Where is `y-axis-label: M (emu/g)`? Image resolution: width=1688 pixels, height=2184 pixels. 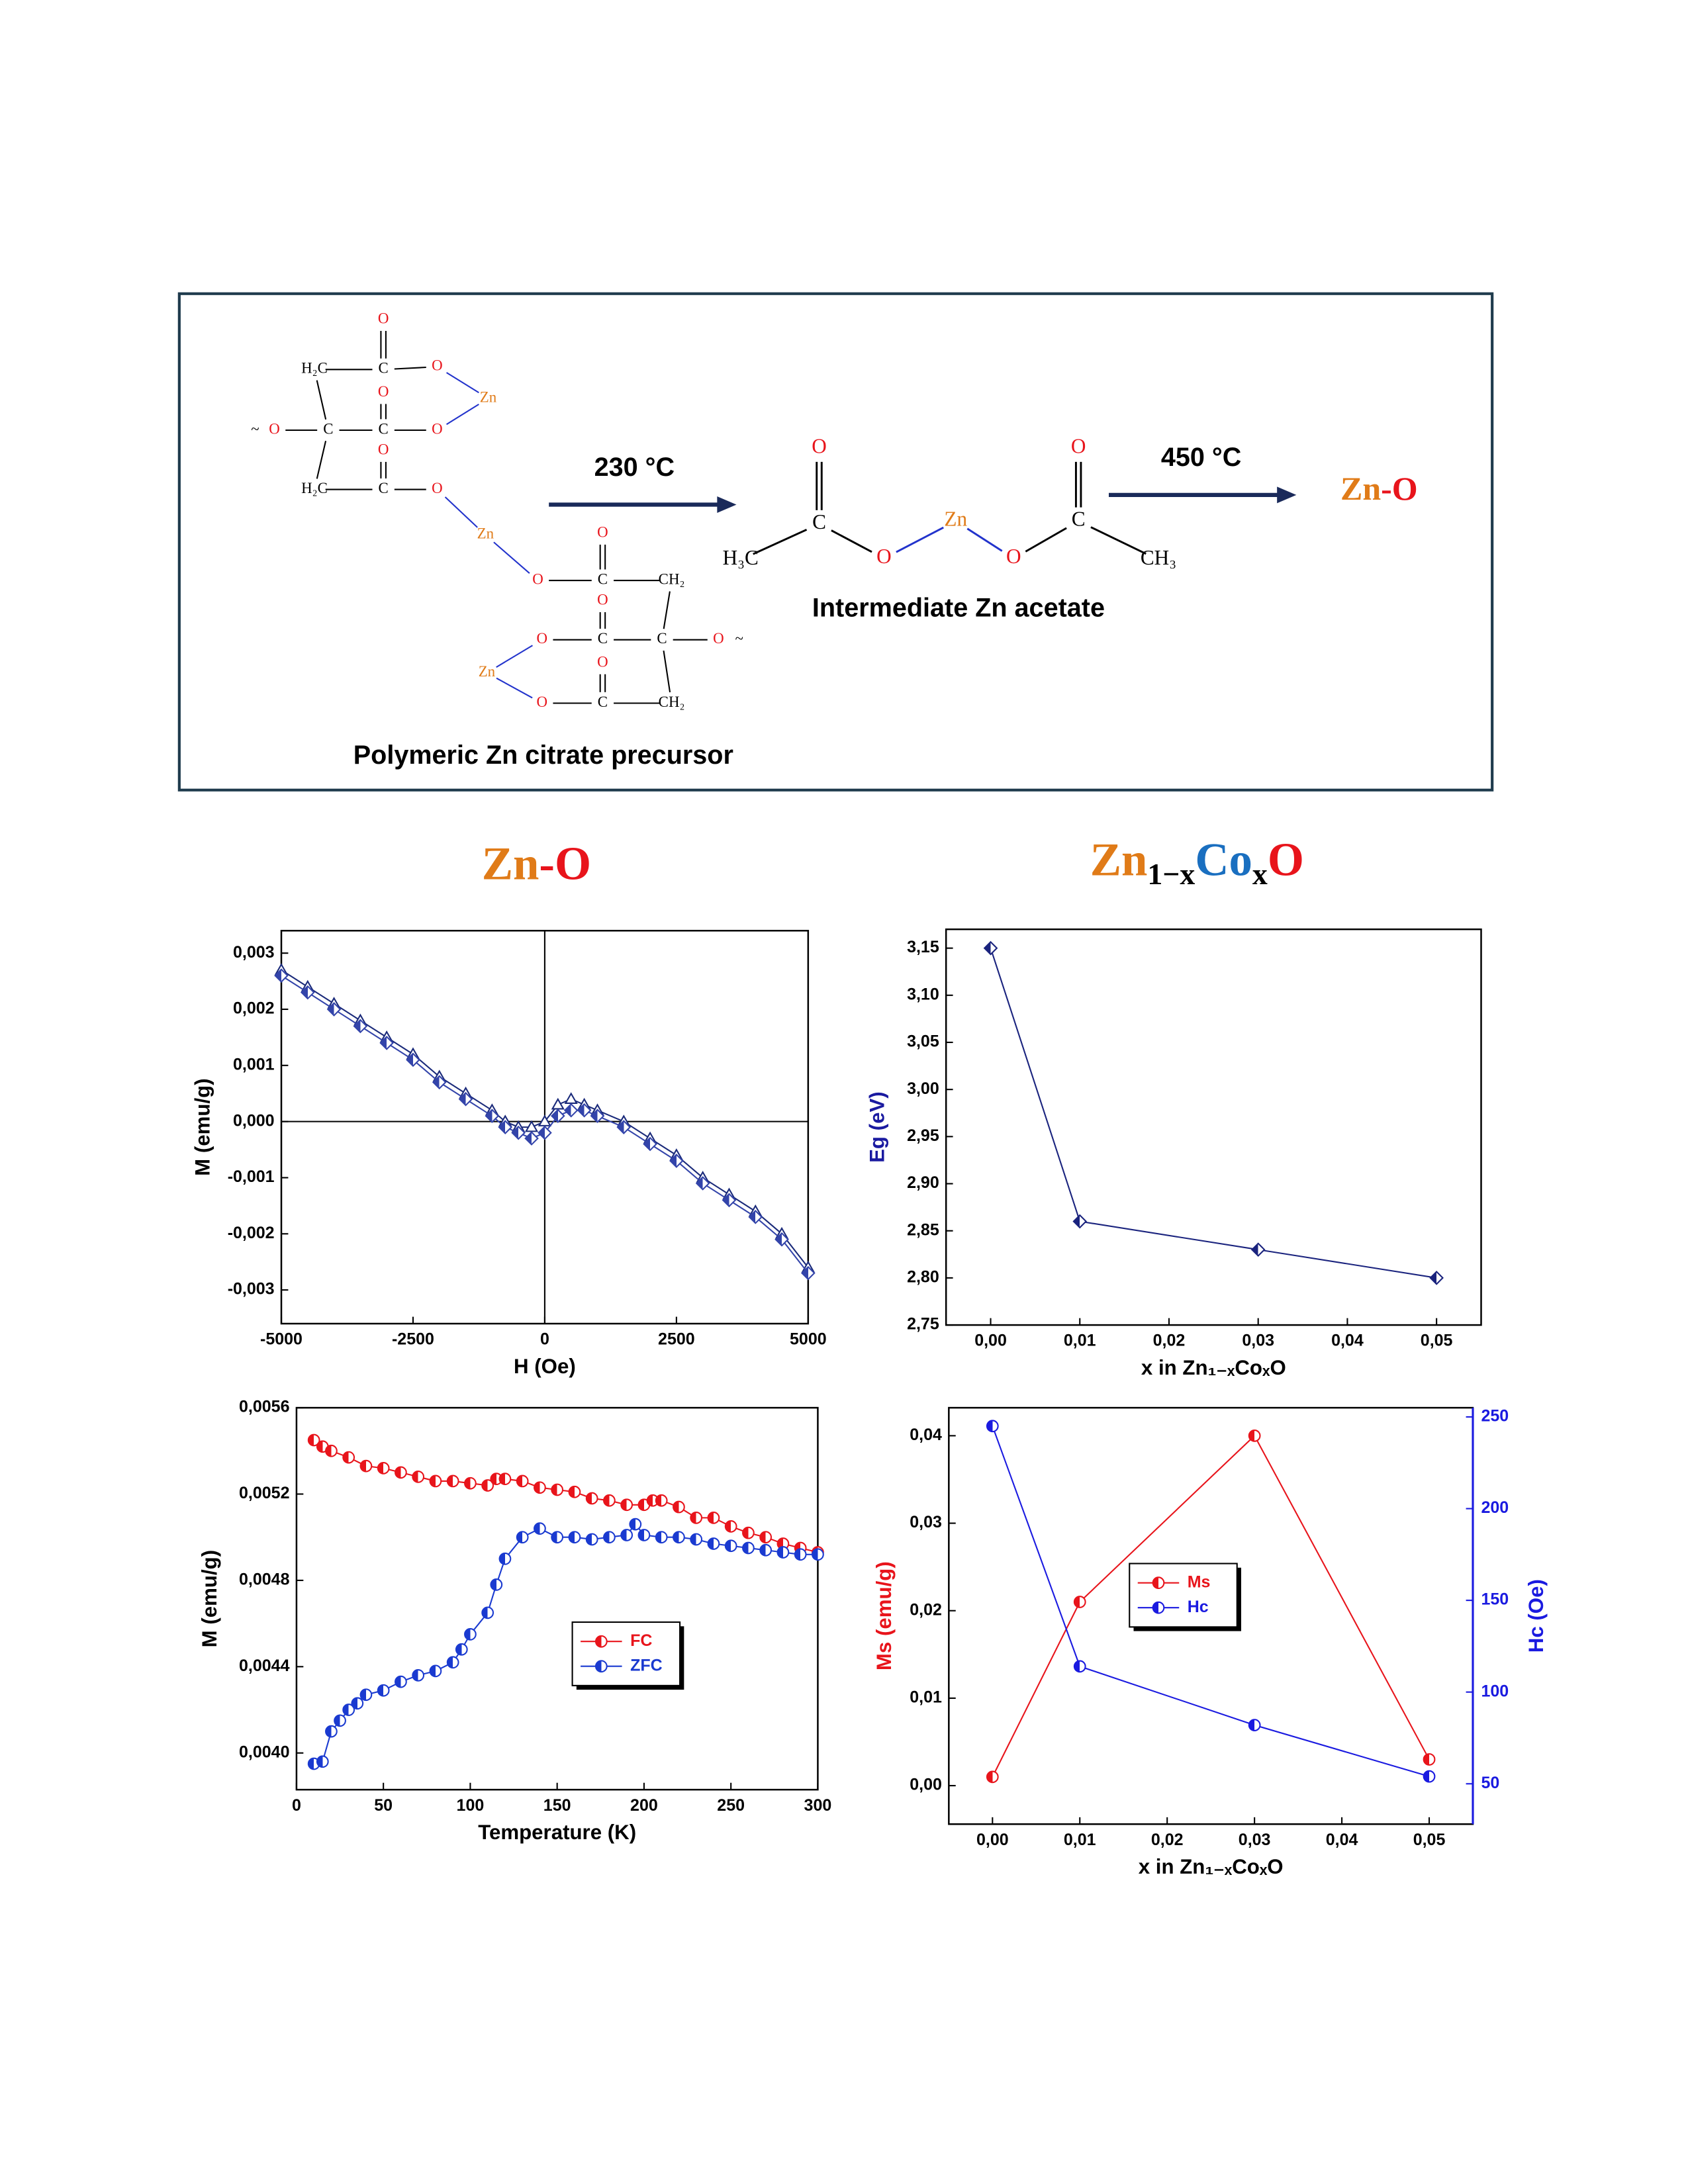
y-axis-label: M (emu/g) is located at coordinates (209, 1598).